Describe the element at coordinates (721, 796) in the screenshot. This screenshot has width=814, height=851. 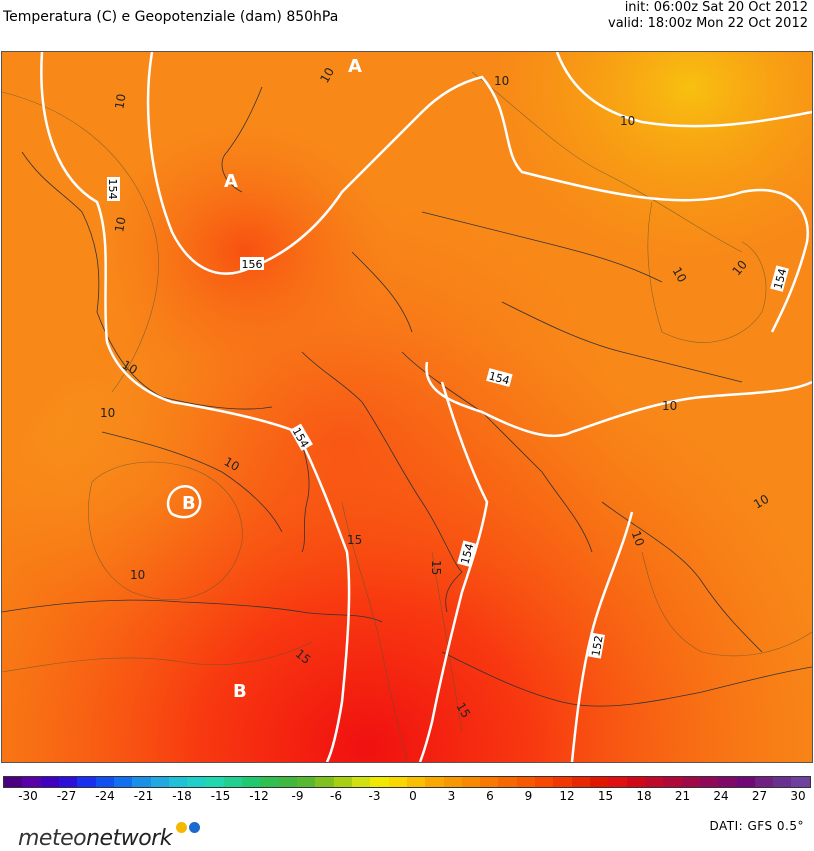
I see `colorbar-tick: 24` at that location.